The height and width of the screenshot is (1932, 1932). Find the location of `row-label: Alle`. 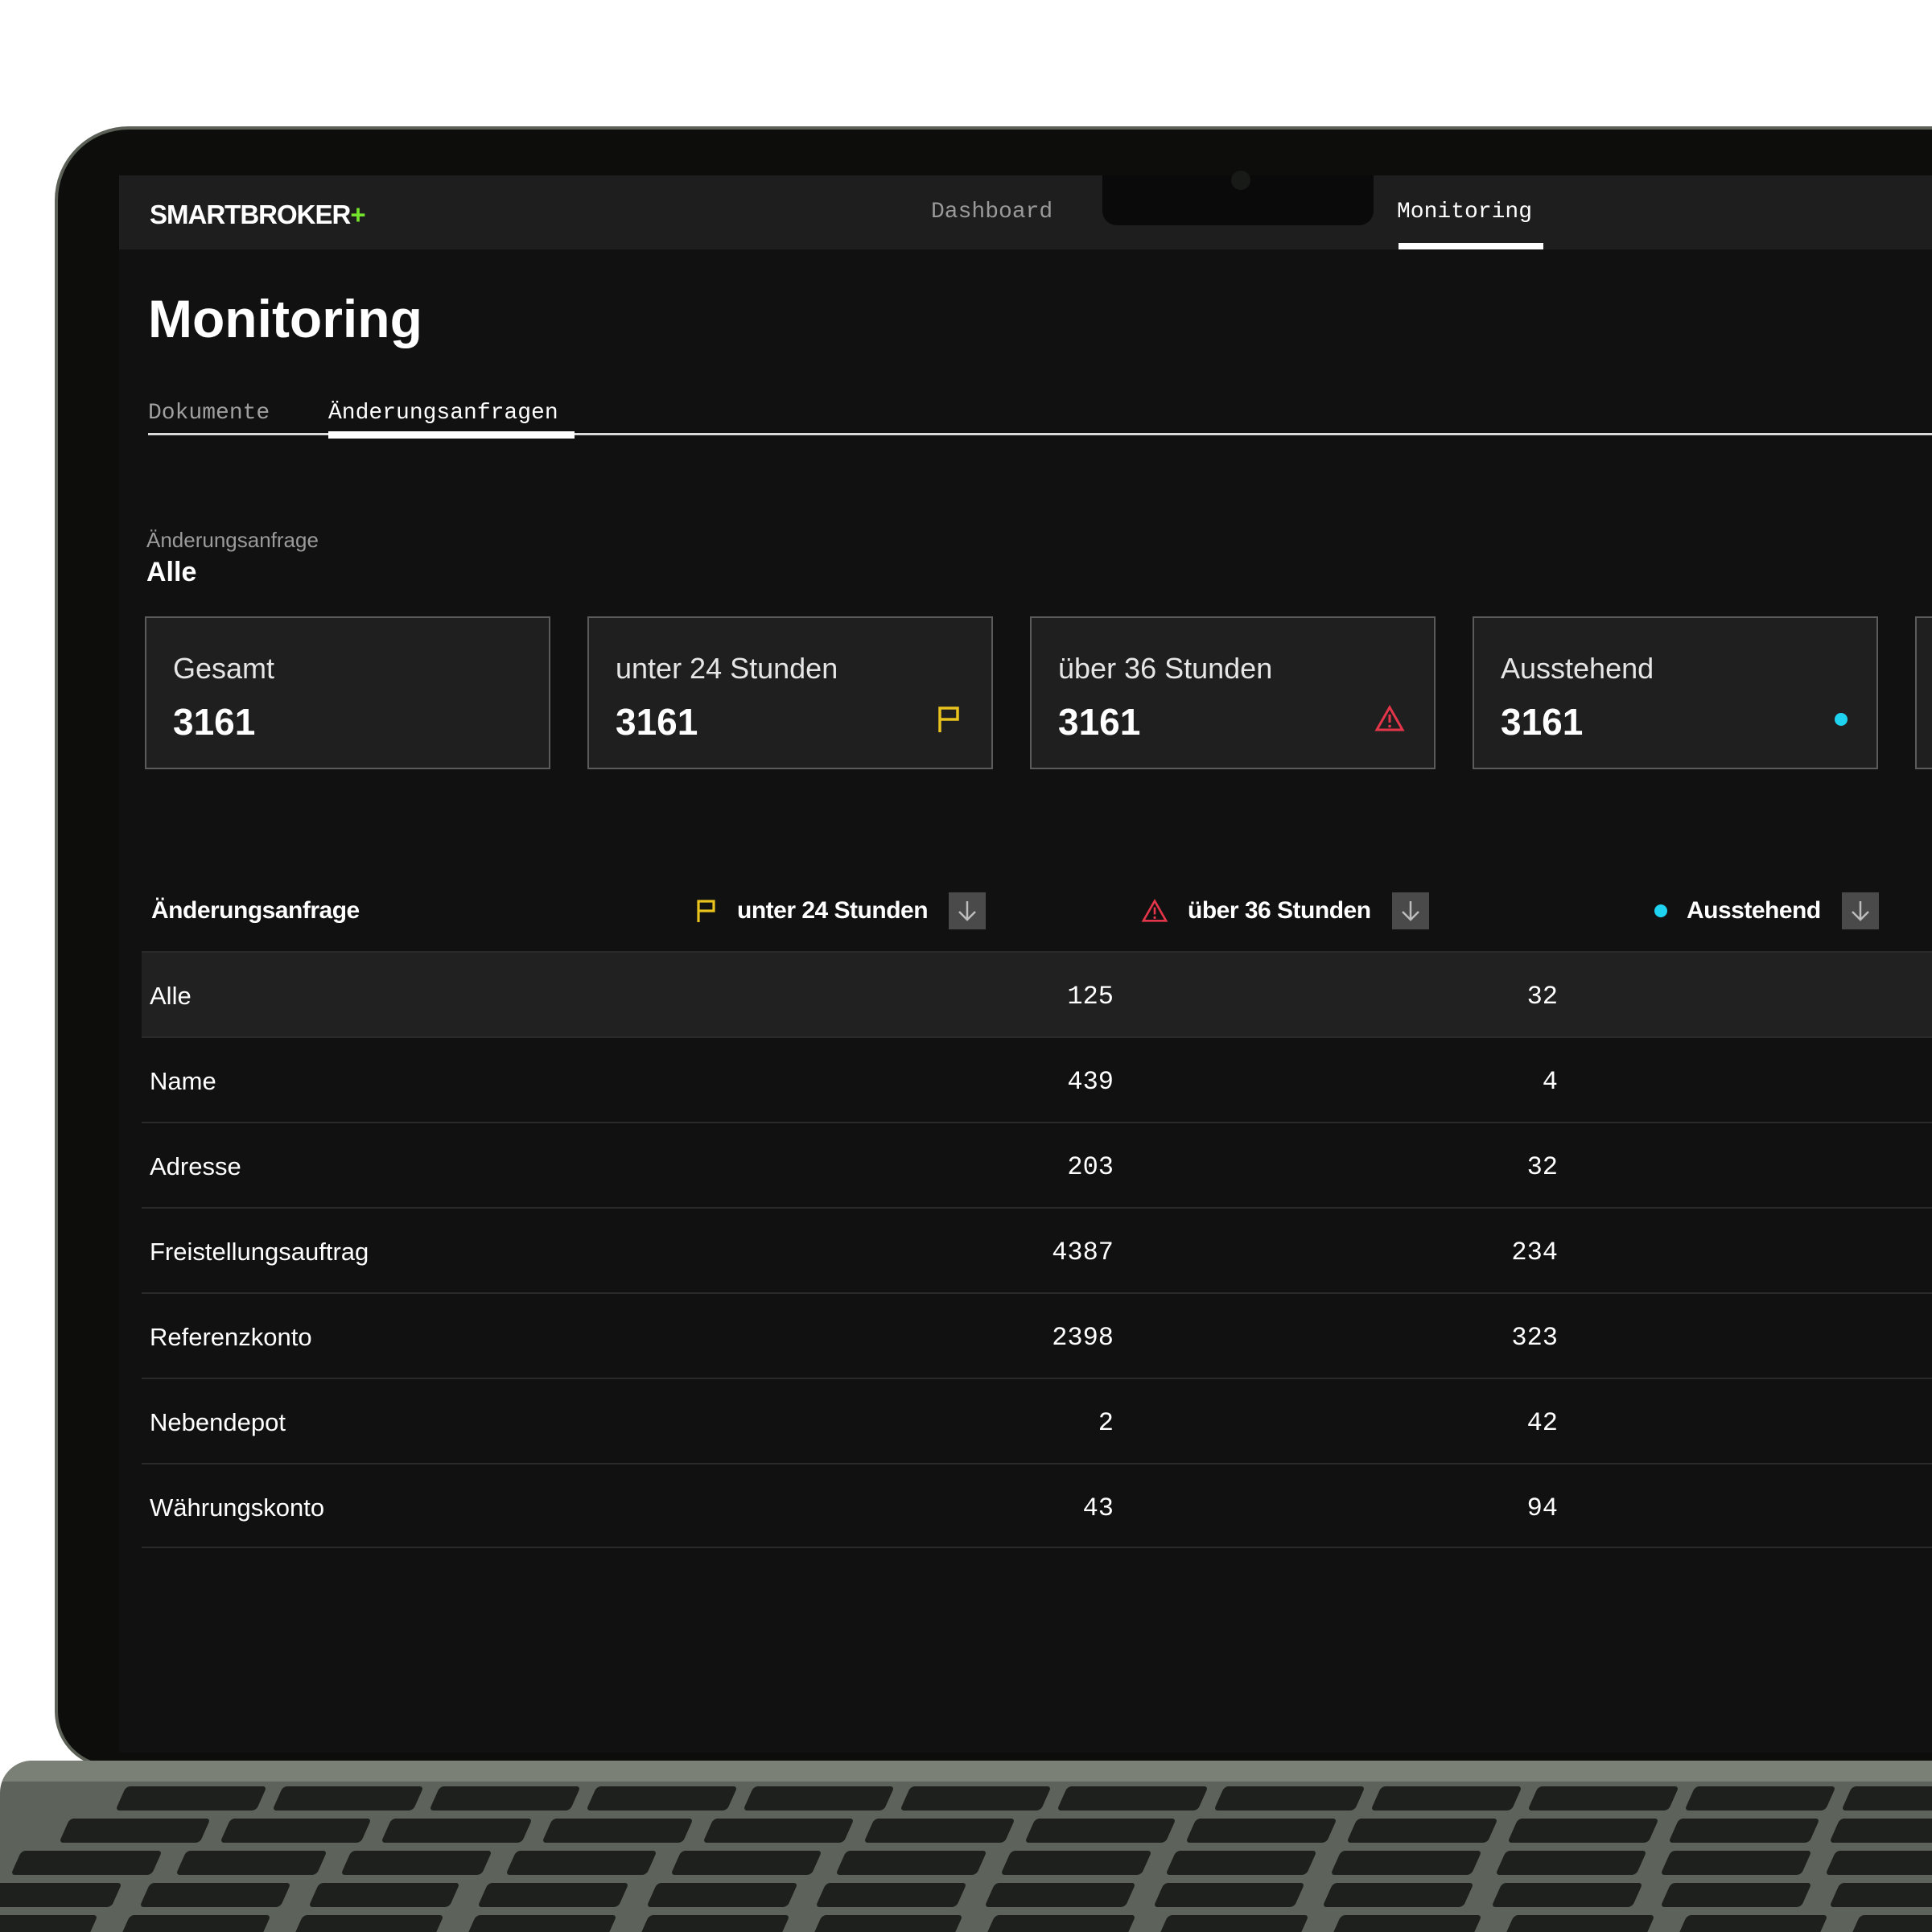

row-label: Alle is located at coordinates (171, 996).